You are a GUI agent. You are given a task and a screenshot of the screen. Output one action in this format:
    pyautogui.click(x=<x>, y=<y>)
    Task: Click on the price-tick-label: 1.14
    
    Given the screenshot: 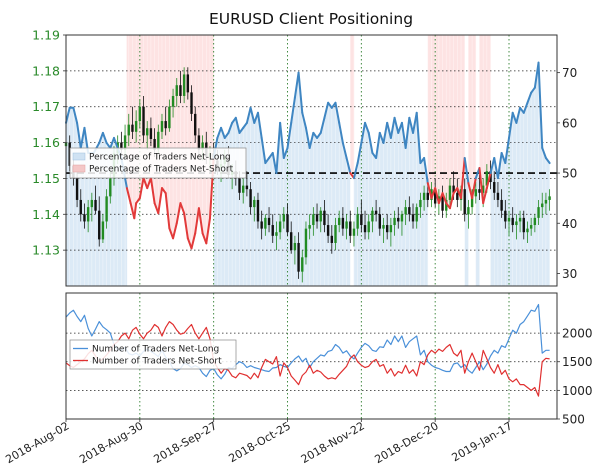 What is the action you would take?
    pyautogui.click(x=46, y=214)
    